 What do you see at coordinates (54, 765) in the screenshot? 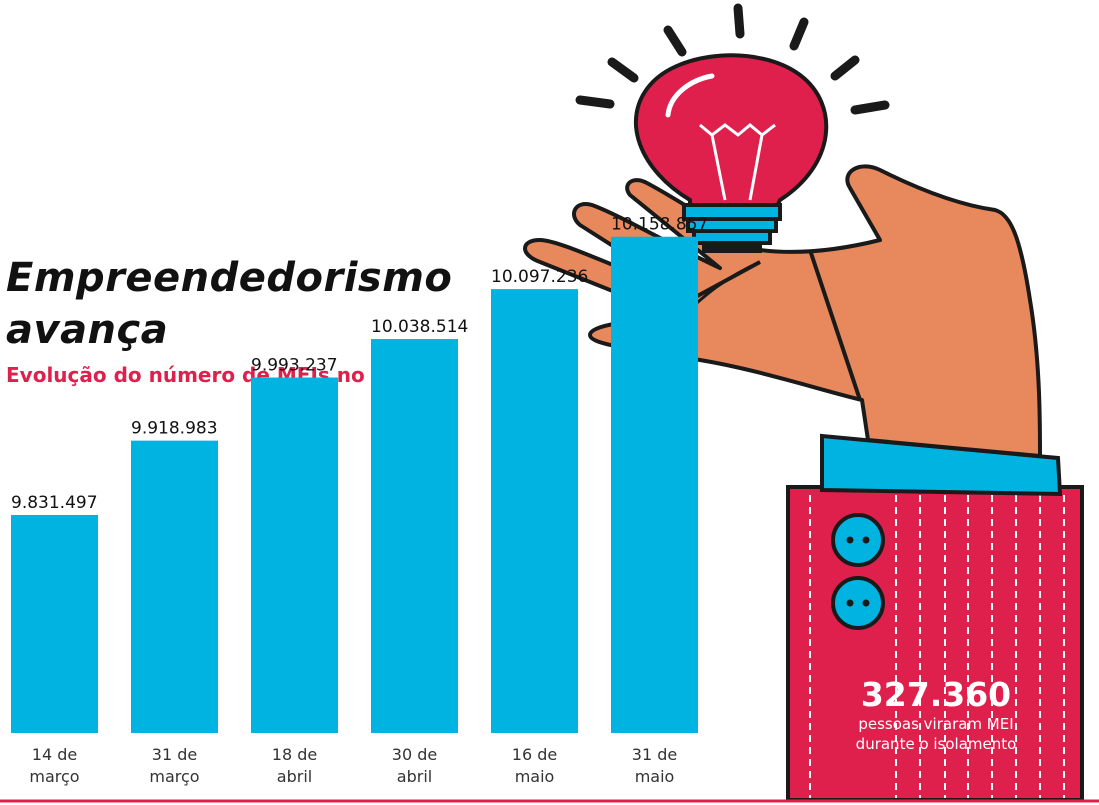
I see `tick-label-1: 14 de março` at bounding box center [54, 765].